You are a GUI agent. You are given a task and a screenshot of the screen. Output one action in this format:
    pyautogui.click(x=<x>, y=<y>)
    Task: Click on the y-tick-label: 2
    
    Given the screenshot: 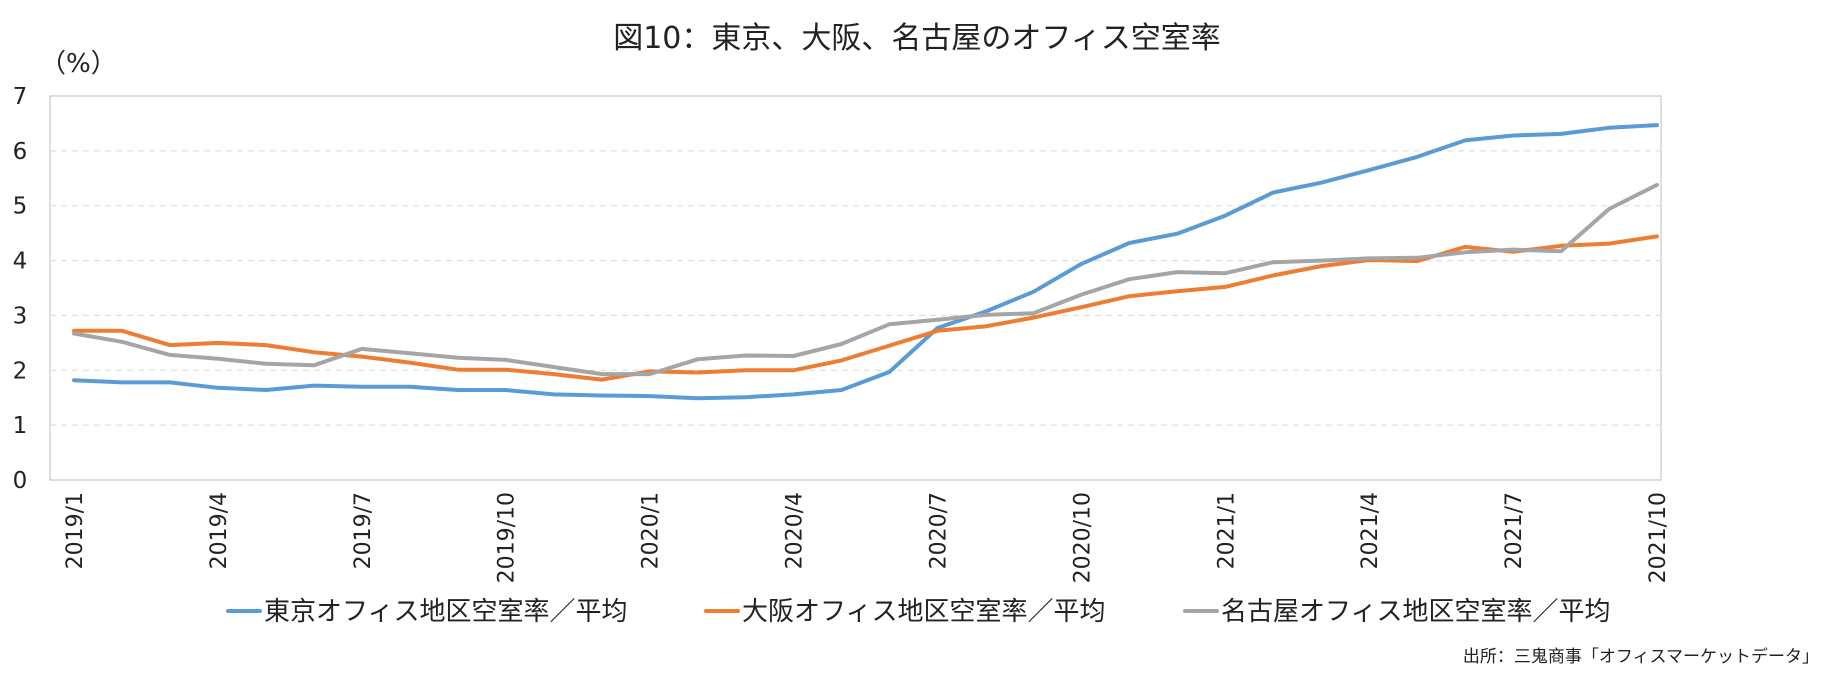 What is the action you would take?
    pyautogui.click(x=20, y=371)
    